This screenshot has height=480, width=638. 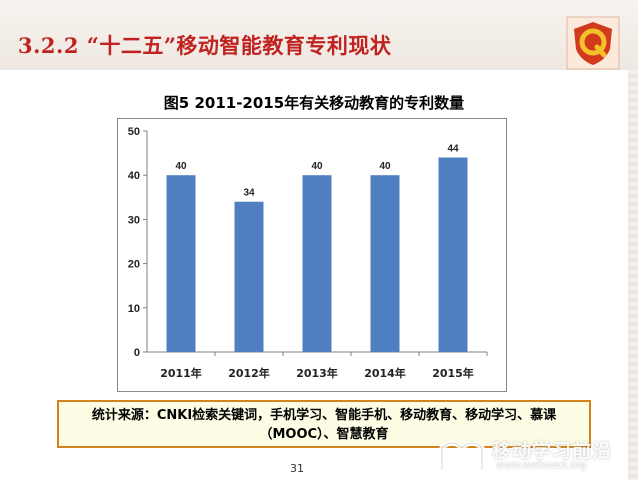 What do you see at coordinates (134, 132) in the screenshot?
I see `y-tick-label: 50` at bounding box center [134, 132].